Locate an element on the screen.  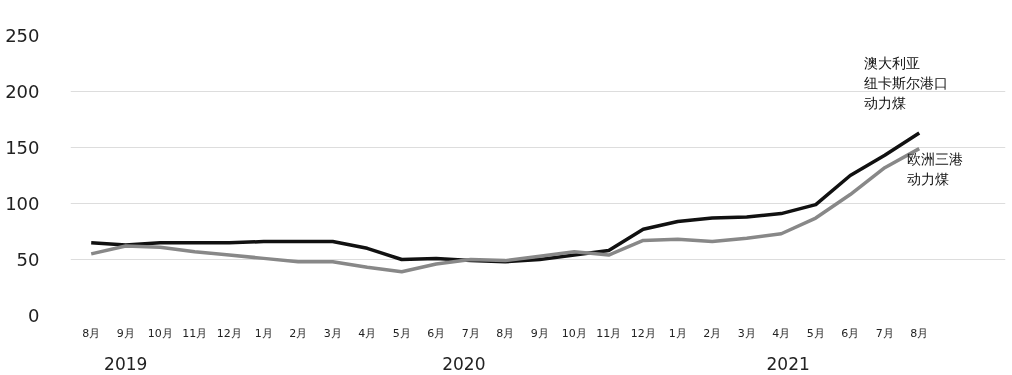
text: 2021 is located at coordinates (788, 363).